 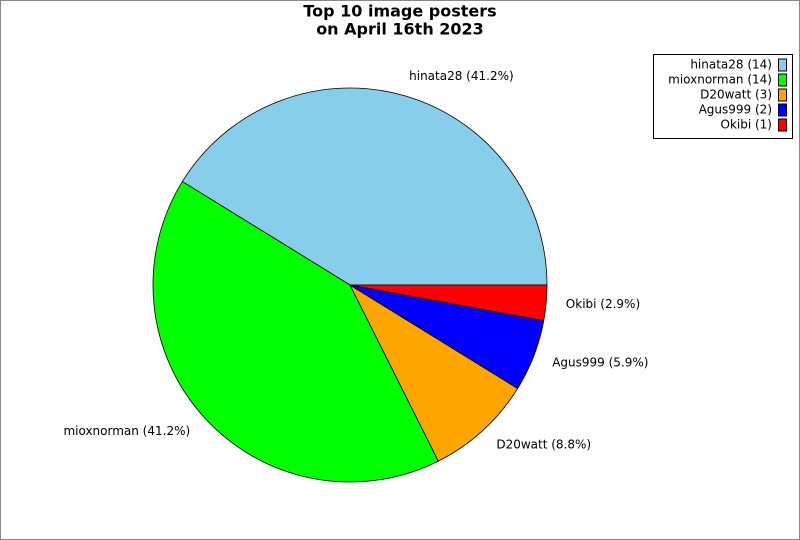 I want to click on chart-title: on April 16th 2023, so click(x=400, y=29).